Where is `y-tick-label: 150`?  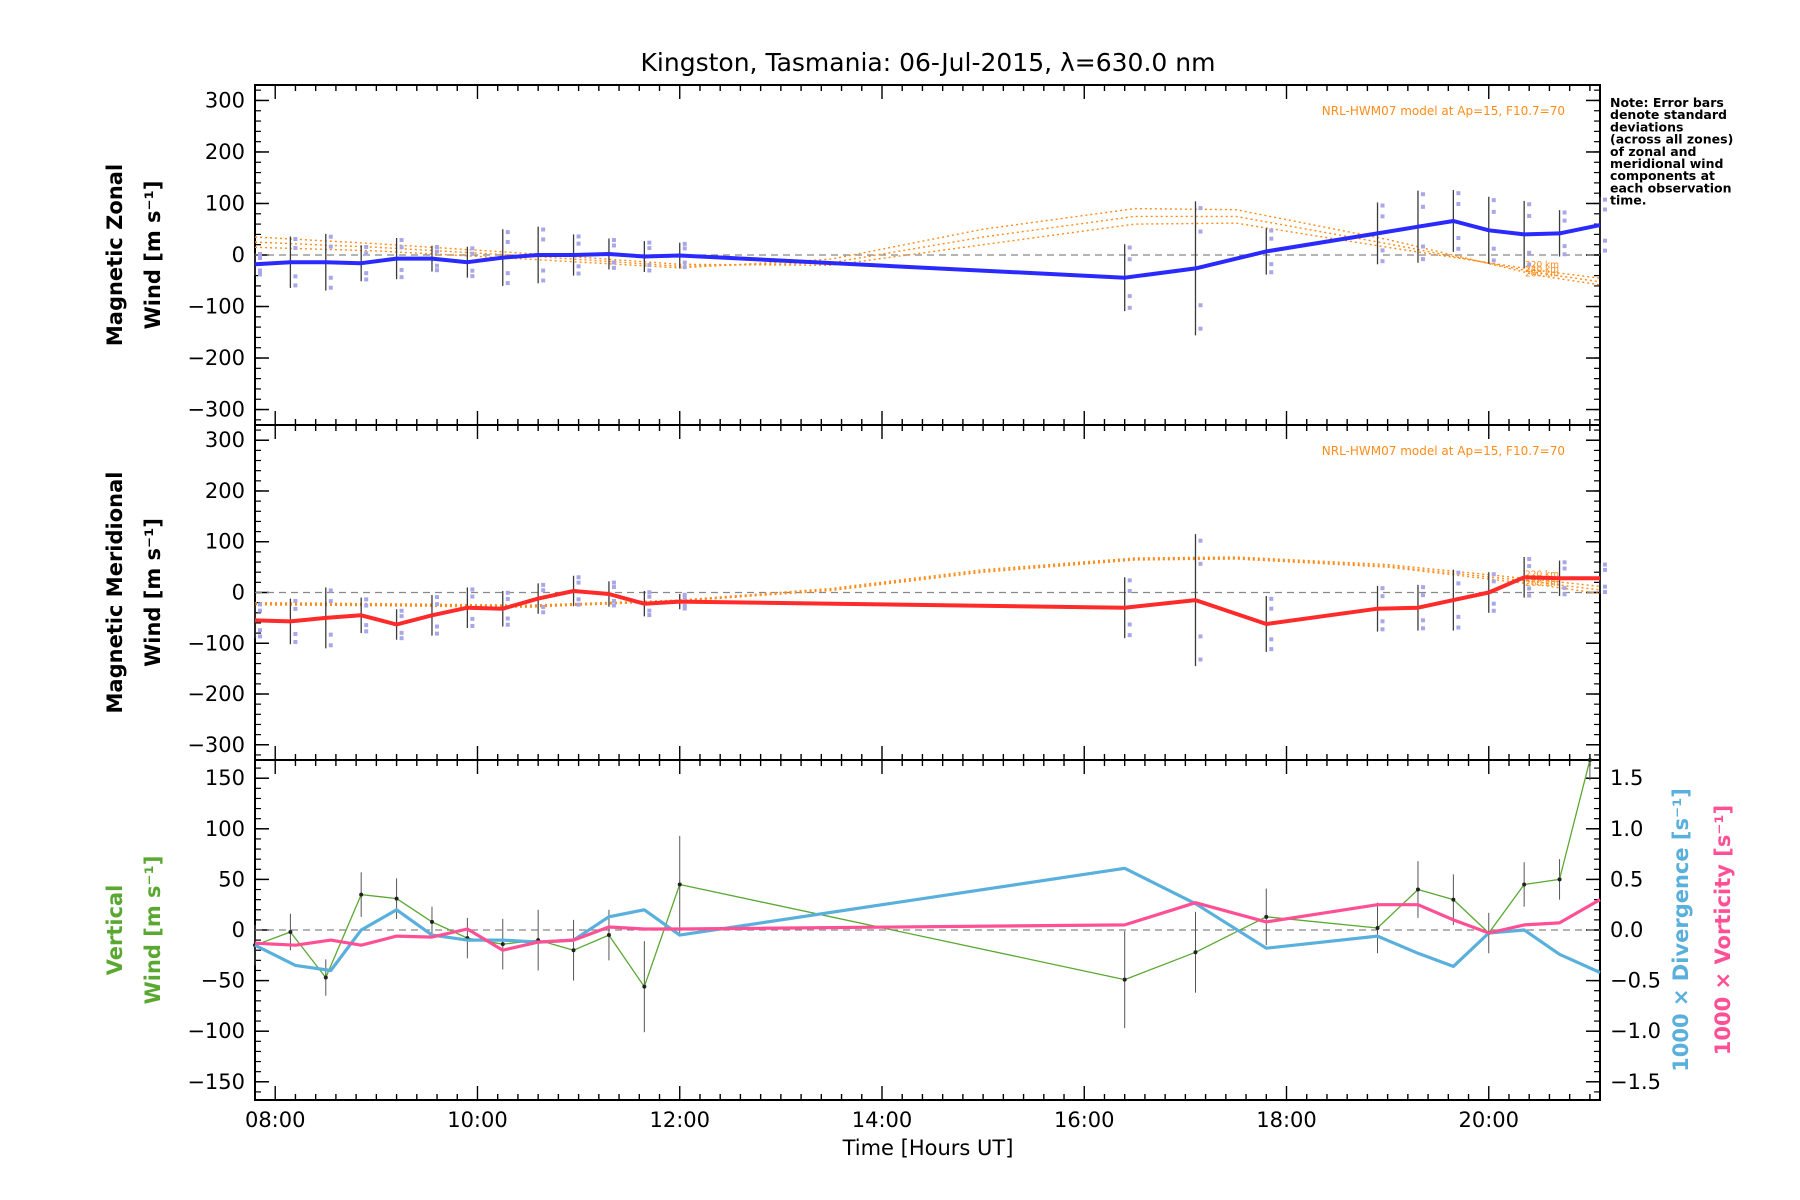 y-tick-label: 150 is located at coordinates (225, 778).